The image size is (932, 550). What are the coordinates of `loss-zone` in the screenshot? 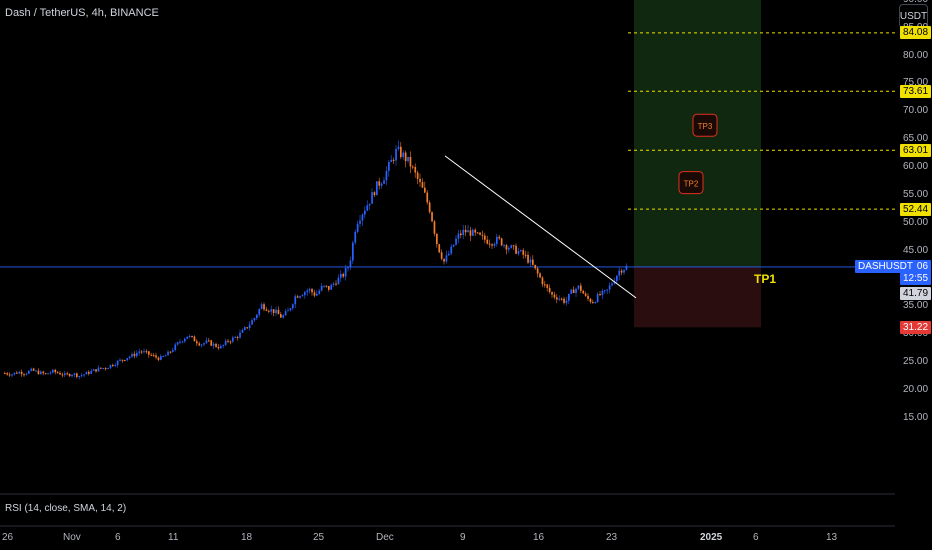 It's located at (697, 297).